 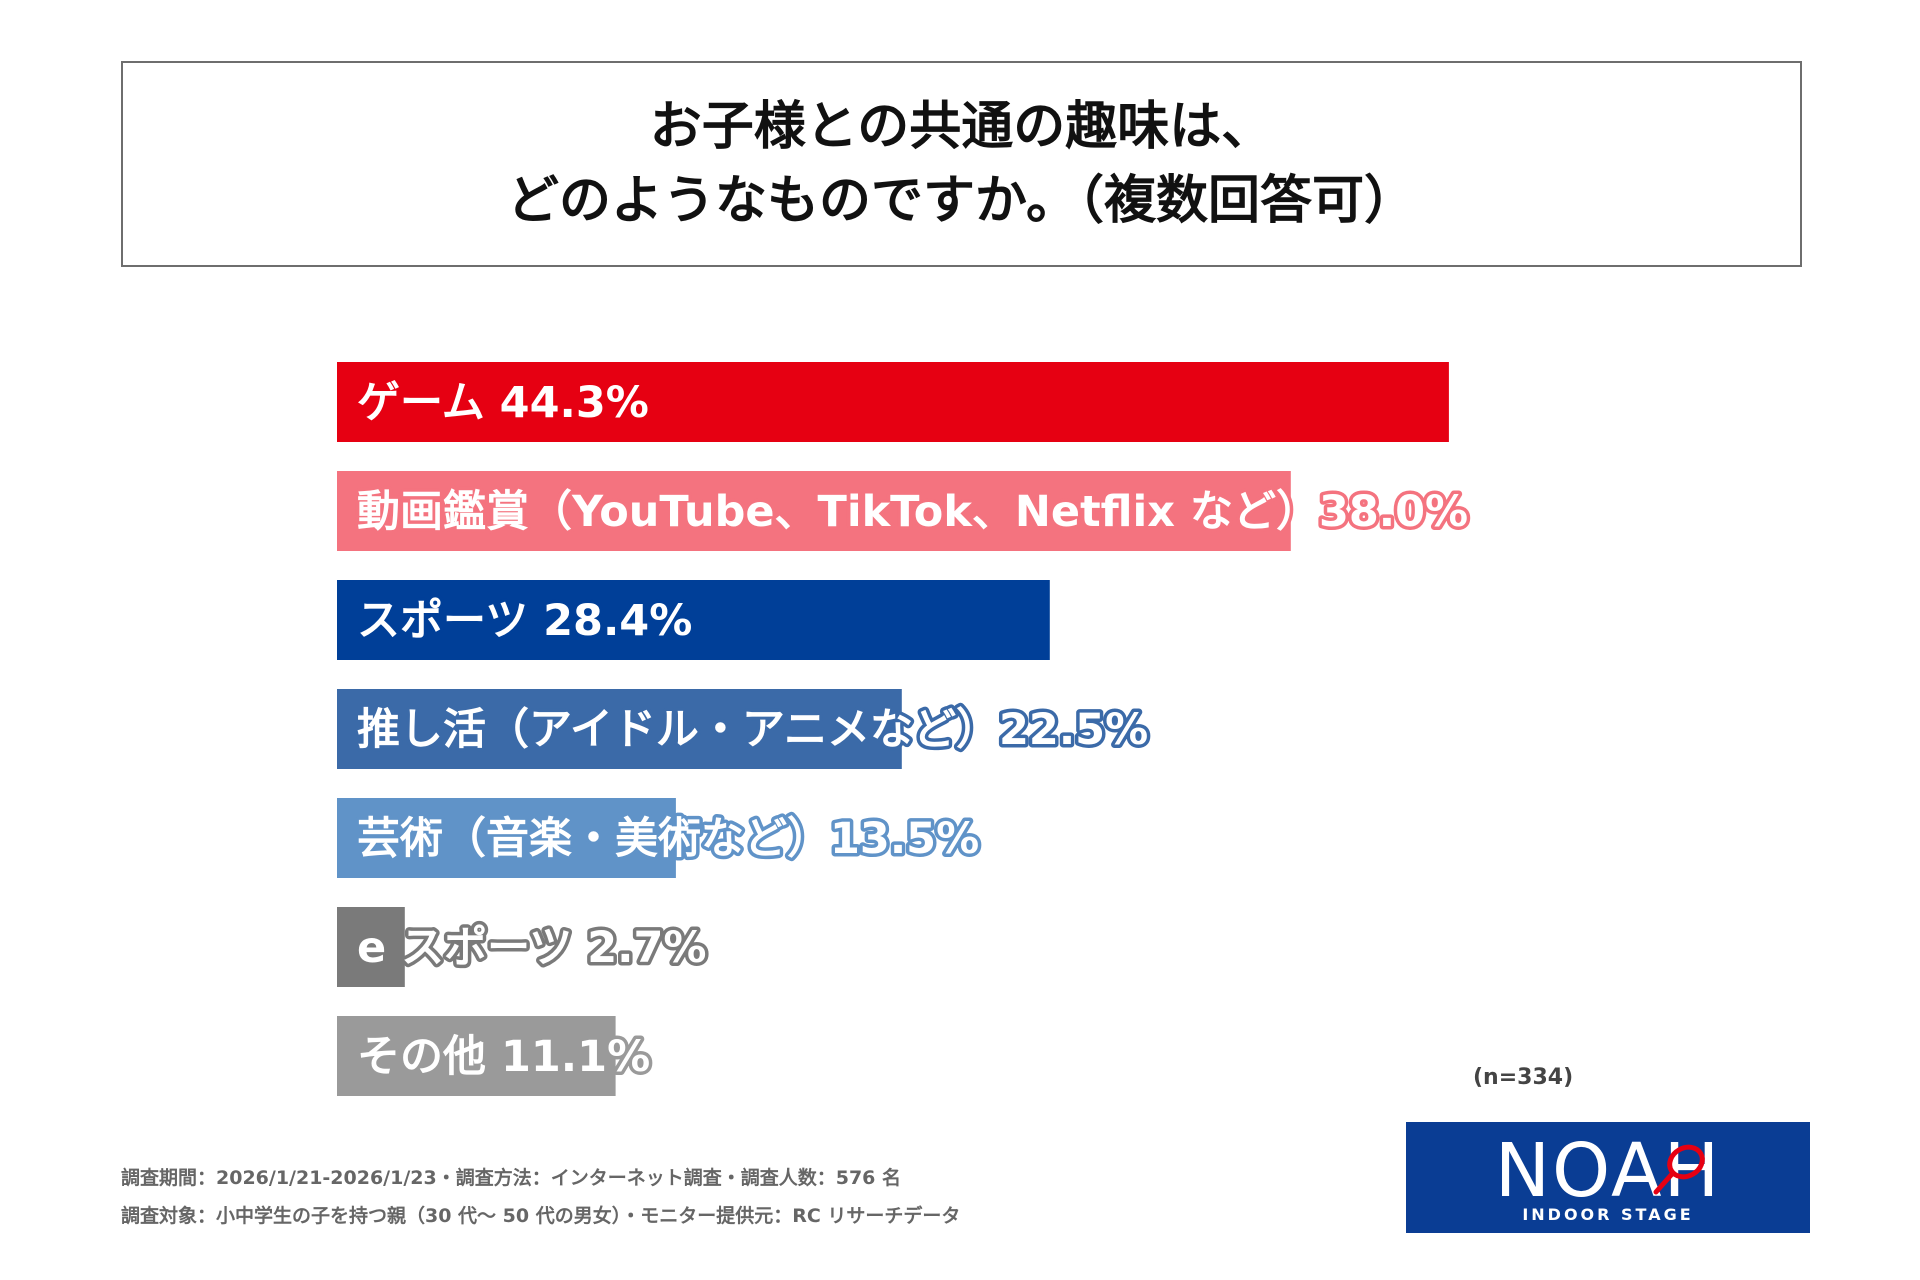 What do you see at coordinates (524, 621) in the screenshot?
I see `bar-label-3: スポーツ 28.4%` at bounding box center [524, 621].